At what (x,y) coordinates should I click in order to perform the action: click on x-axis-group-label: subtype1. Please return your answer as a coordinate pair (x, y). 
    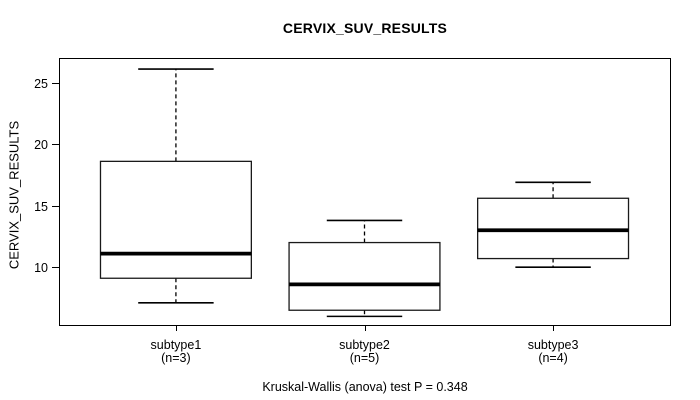
    Looking at the image, I should click on (176, 345).